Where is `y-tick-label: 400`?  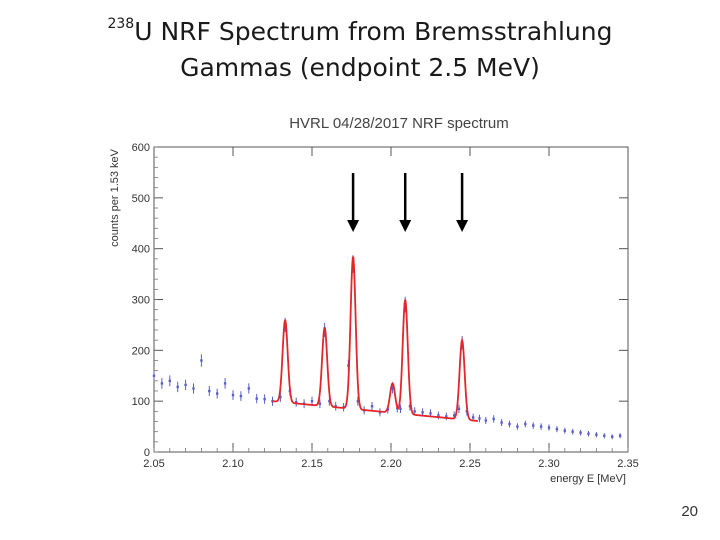
y-tick-label: 400 is located at coordinates (141, 250).